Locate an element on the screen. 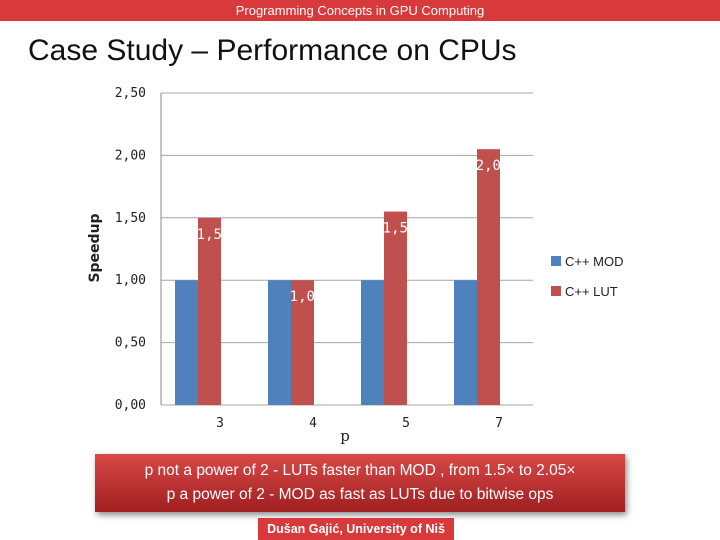 This screenshot has height=540, width=720. y-tick-label: 0,50 is located at coordinates (130, 343).